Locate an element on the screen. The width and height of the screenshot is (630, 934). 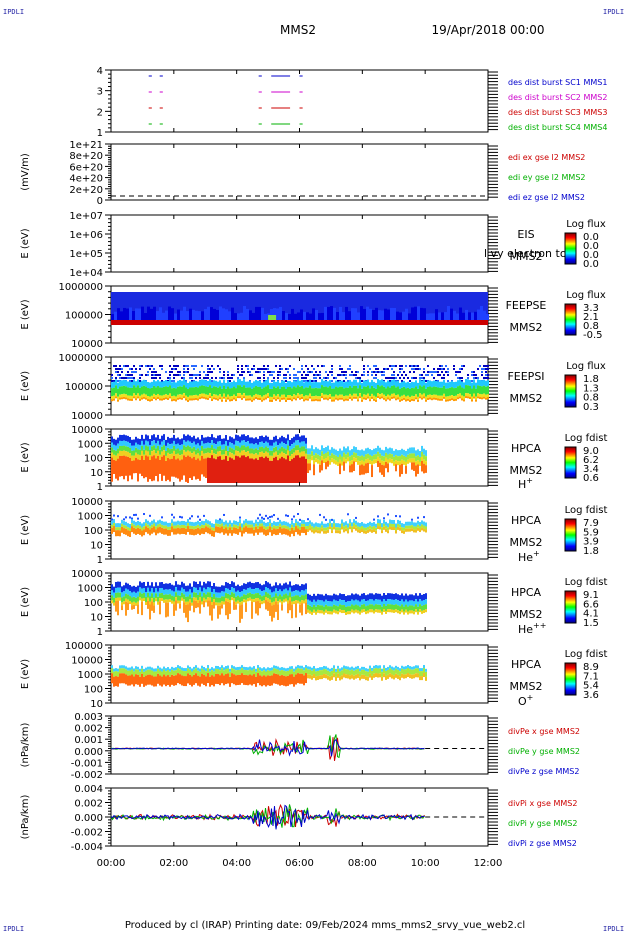
y-tick-label: 100000 is located at coordinates (84, 646).